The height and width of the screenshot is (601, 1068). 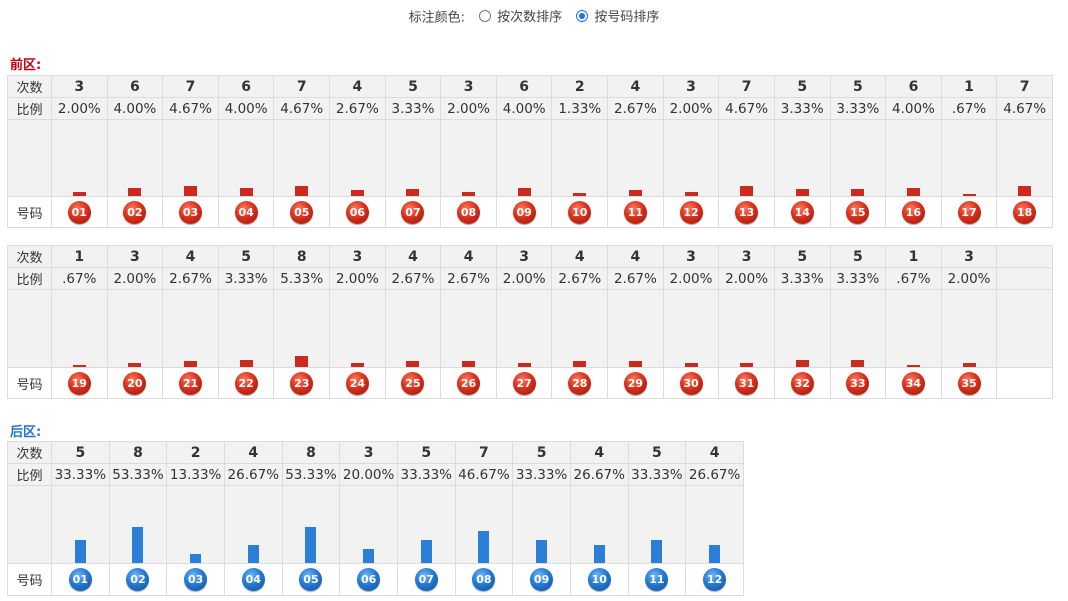 I want to click on number-ball: 14, so click(x=802, y=212).